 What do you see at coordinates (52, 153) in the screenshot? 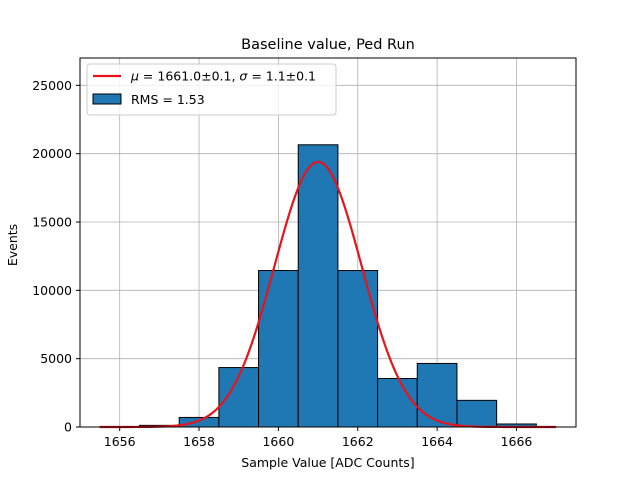
I see `y-tick-label: 20000` at bounding box center [52, 153].